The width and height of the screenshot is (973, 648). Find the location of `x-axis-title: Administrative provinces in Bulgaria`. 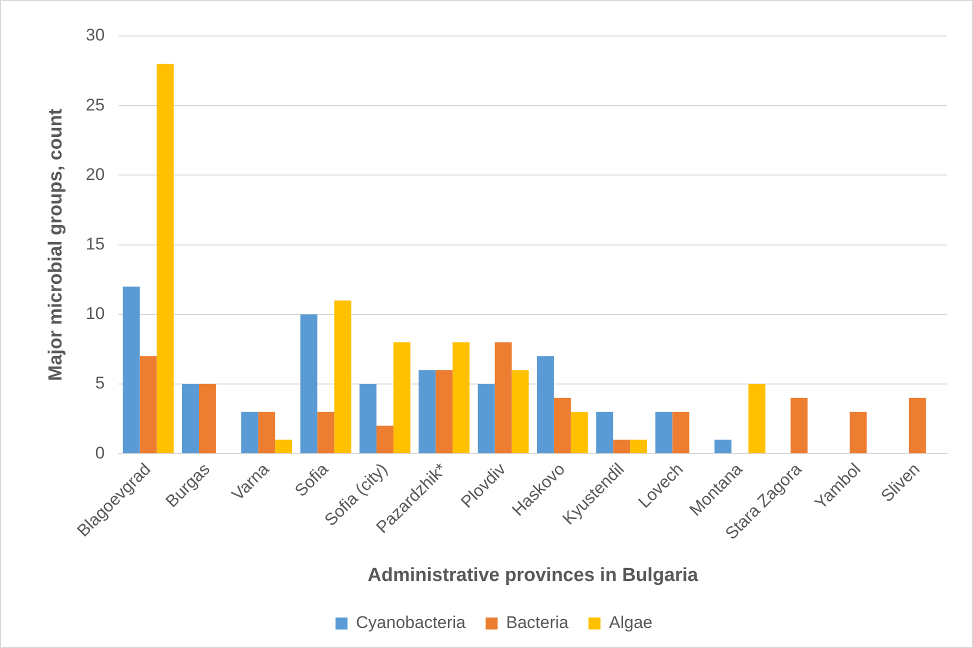

x-axis-title: Administrative provinces in Bulgaria is located at coordinates (533, 575).